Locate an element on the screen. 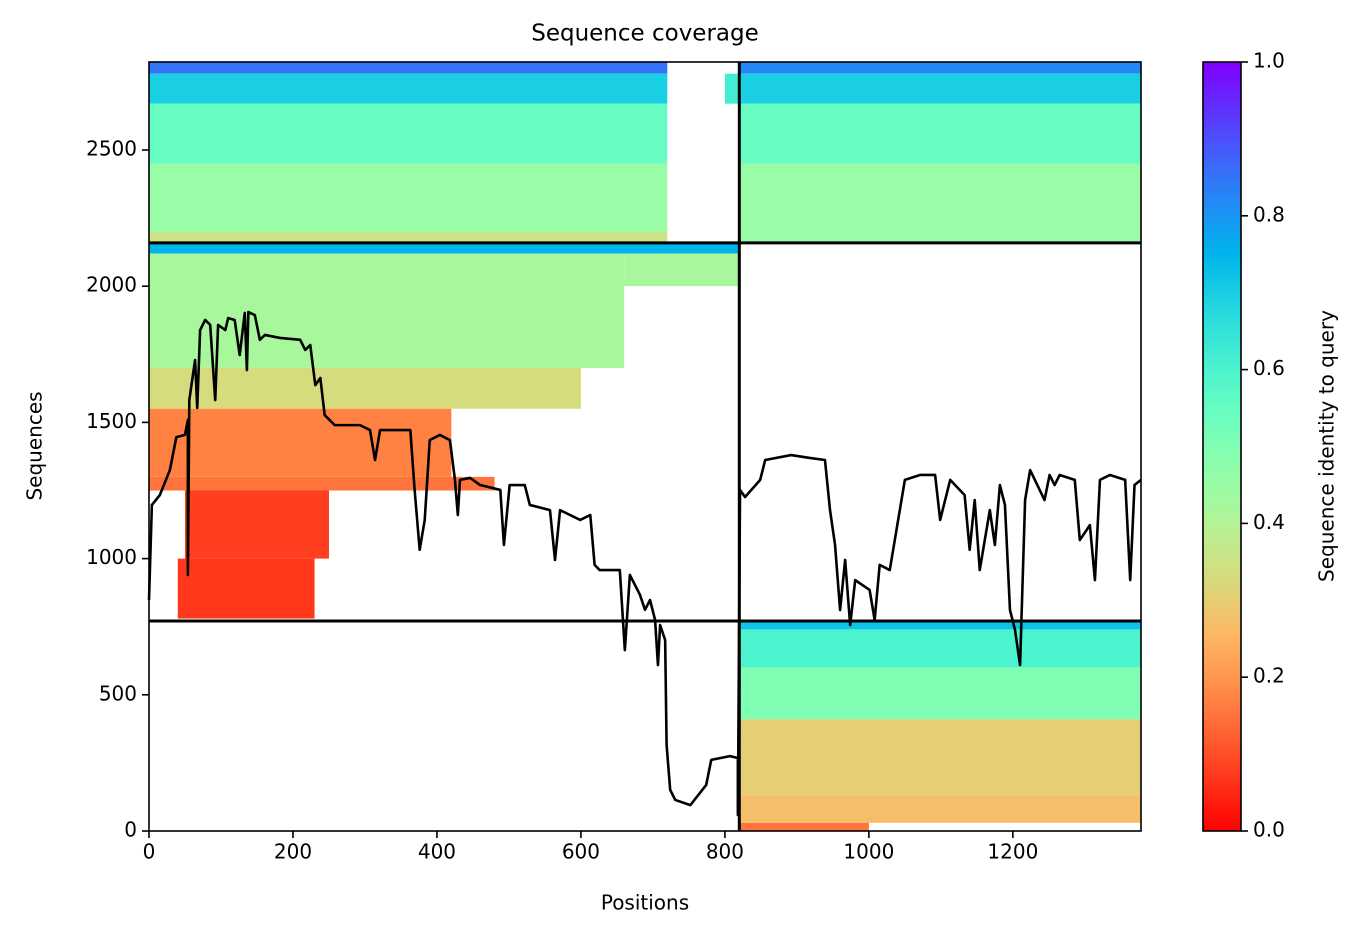 The height and width of the screenshot is (939, 1364). colorbar-label: Sequence identity to query is located at coordinates (1327, 446).